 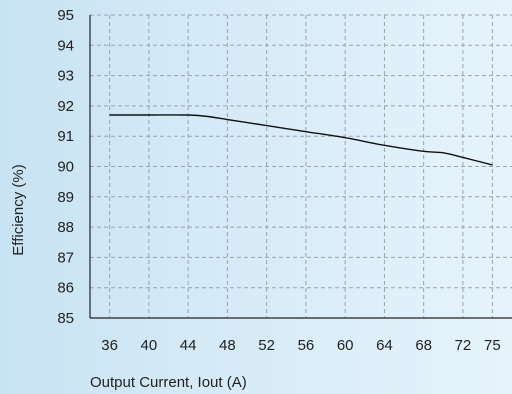 I want to click on x-tick-label: 52, so click(x=266, y=345).